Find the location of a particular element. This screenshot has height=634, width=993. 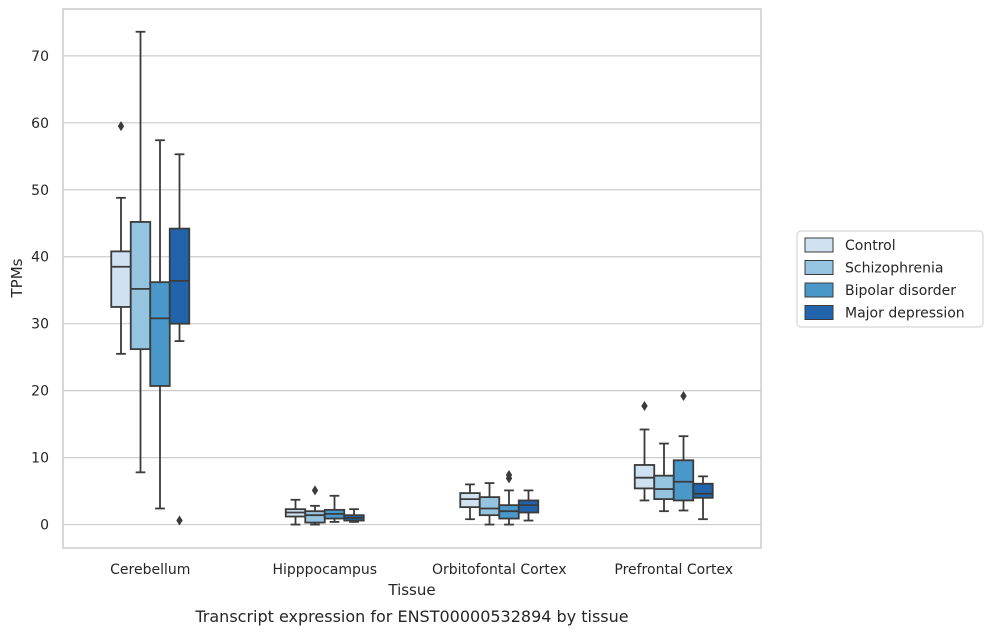

y-tick-label: 0 is located at coordinates (44, 526).